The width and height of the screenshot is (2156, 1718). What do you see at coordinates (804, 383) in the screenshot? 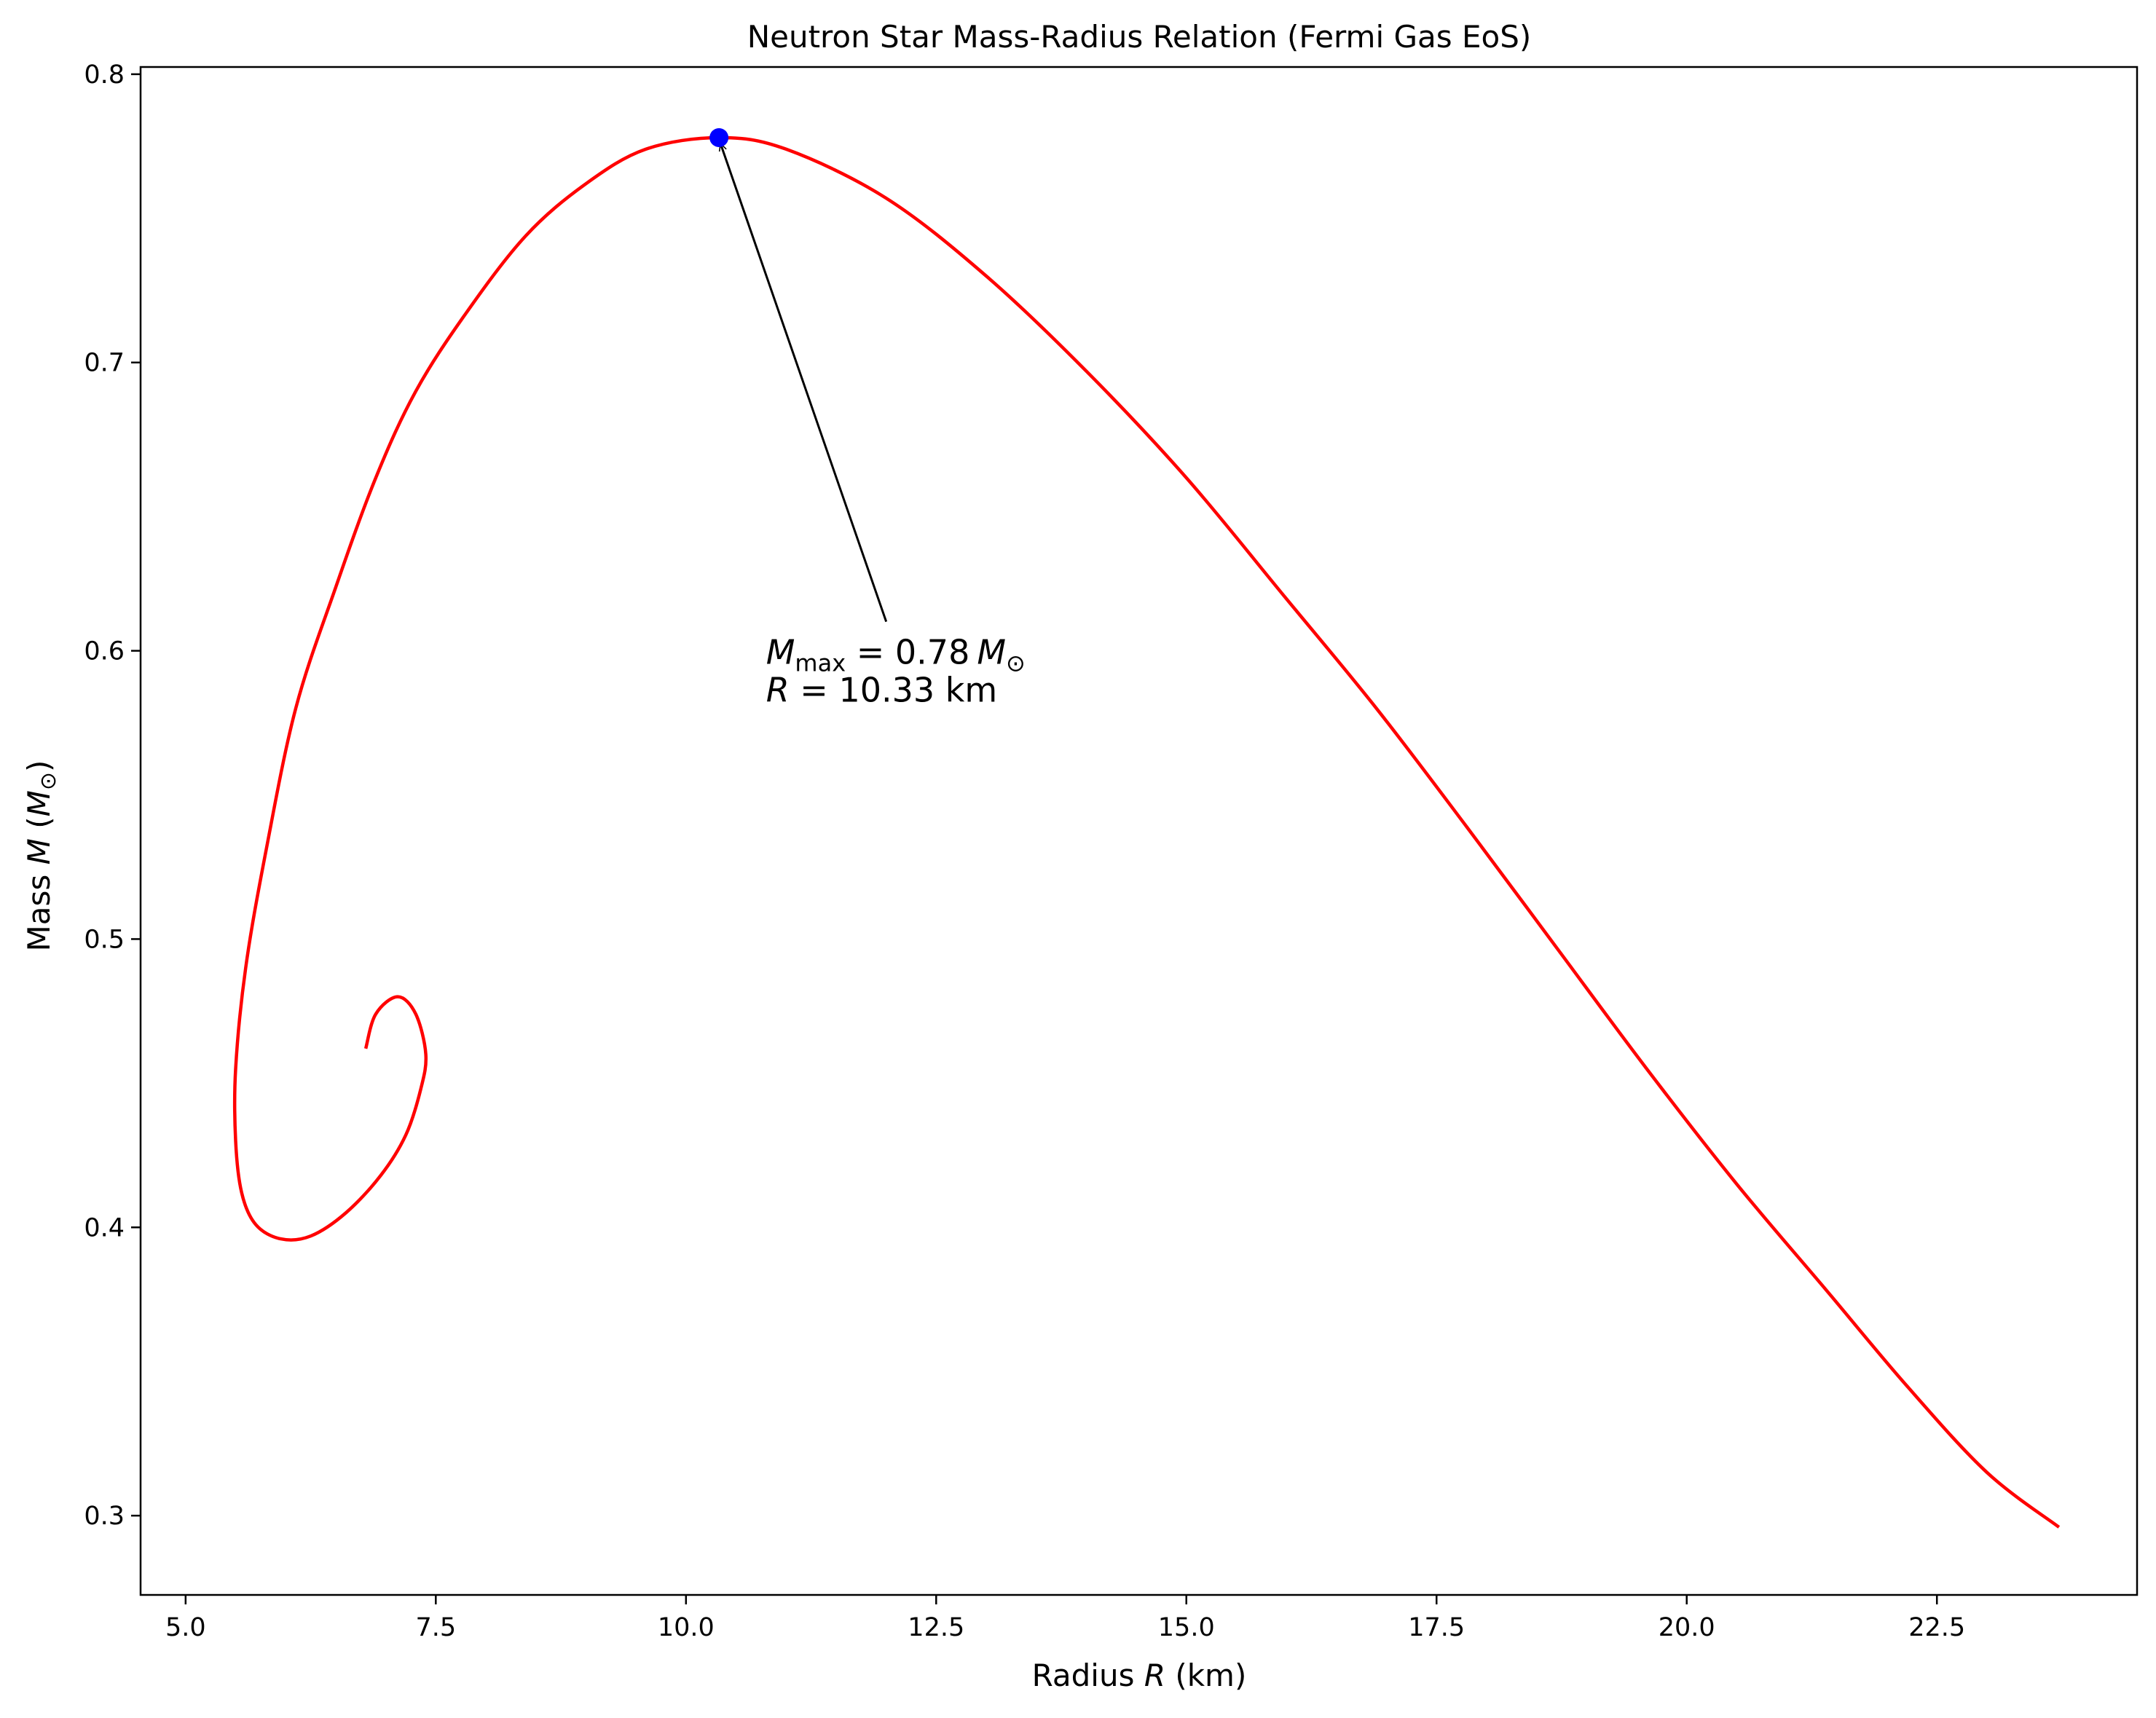
I see `annotation-arrow` at bounding box center [804, 383].